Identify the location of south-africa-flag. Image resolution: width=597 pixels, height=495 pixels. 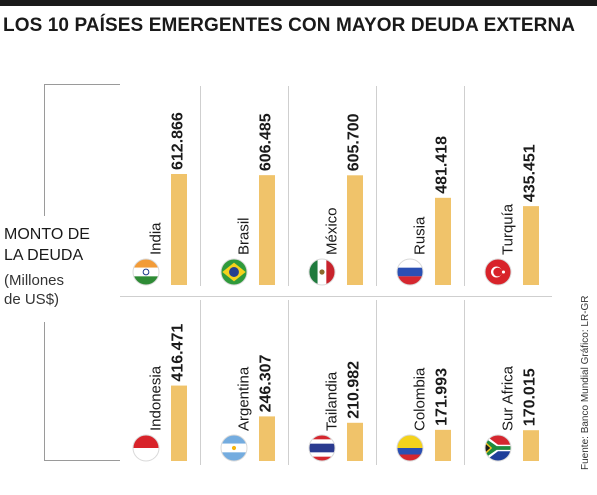
(498, 448).